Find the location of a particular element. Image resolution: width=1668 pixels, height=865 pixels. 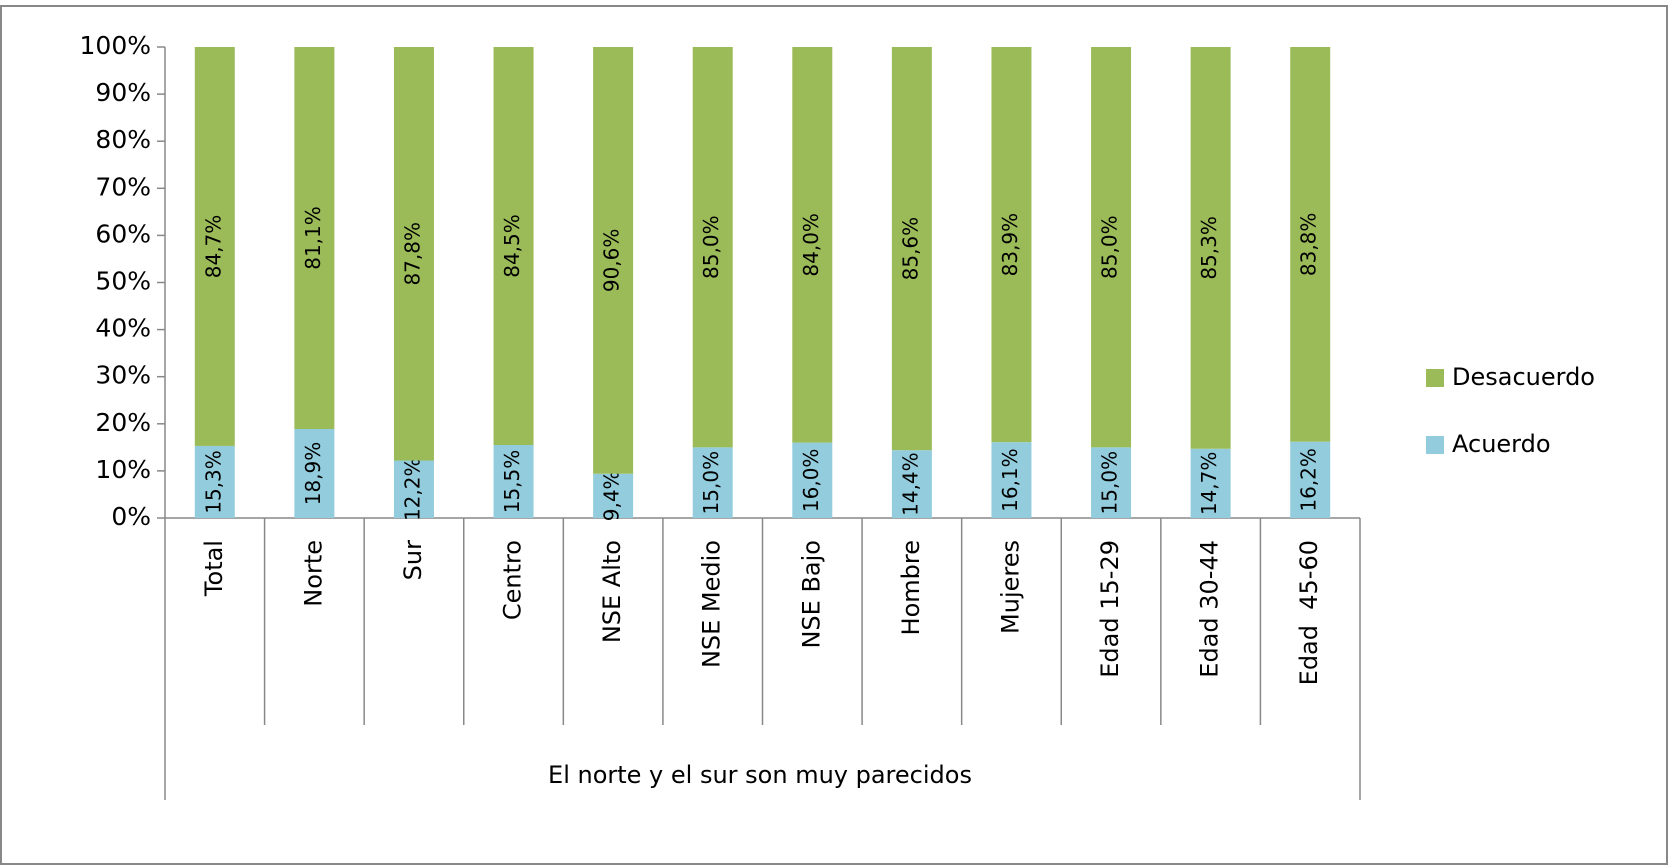

y-tick-label: 10% is located at coordinates (123, 469).